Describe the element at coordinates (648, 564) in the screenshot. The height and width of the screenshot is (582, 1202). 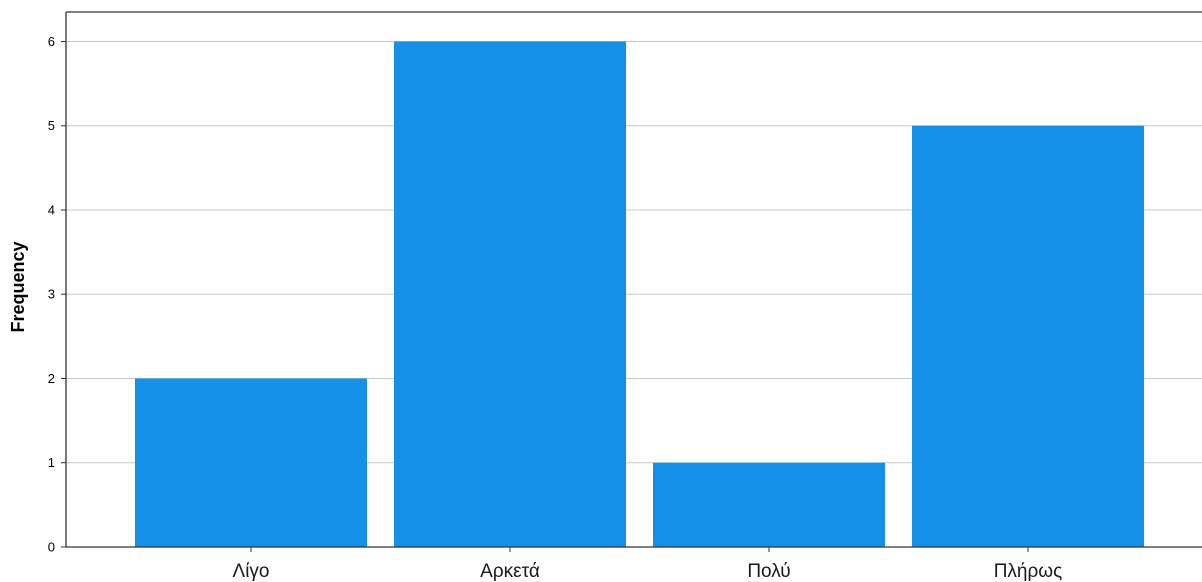
I see `x-tick-labels: Λίγο Αρκετά Πολύ Πλήρως` at that location.